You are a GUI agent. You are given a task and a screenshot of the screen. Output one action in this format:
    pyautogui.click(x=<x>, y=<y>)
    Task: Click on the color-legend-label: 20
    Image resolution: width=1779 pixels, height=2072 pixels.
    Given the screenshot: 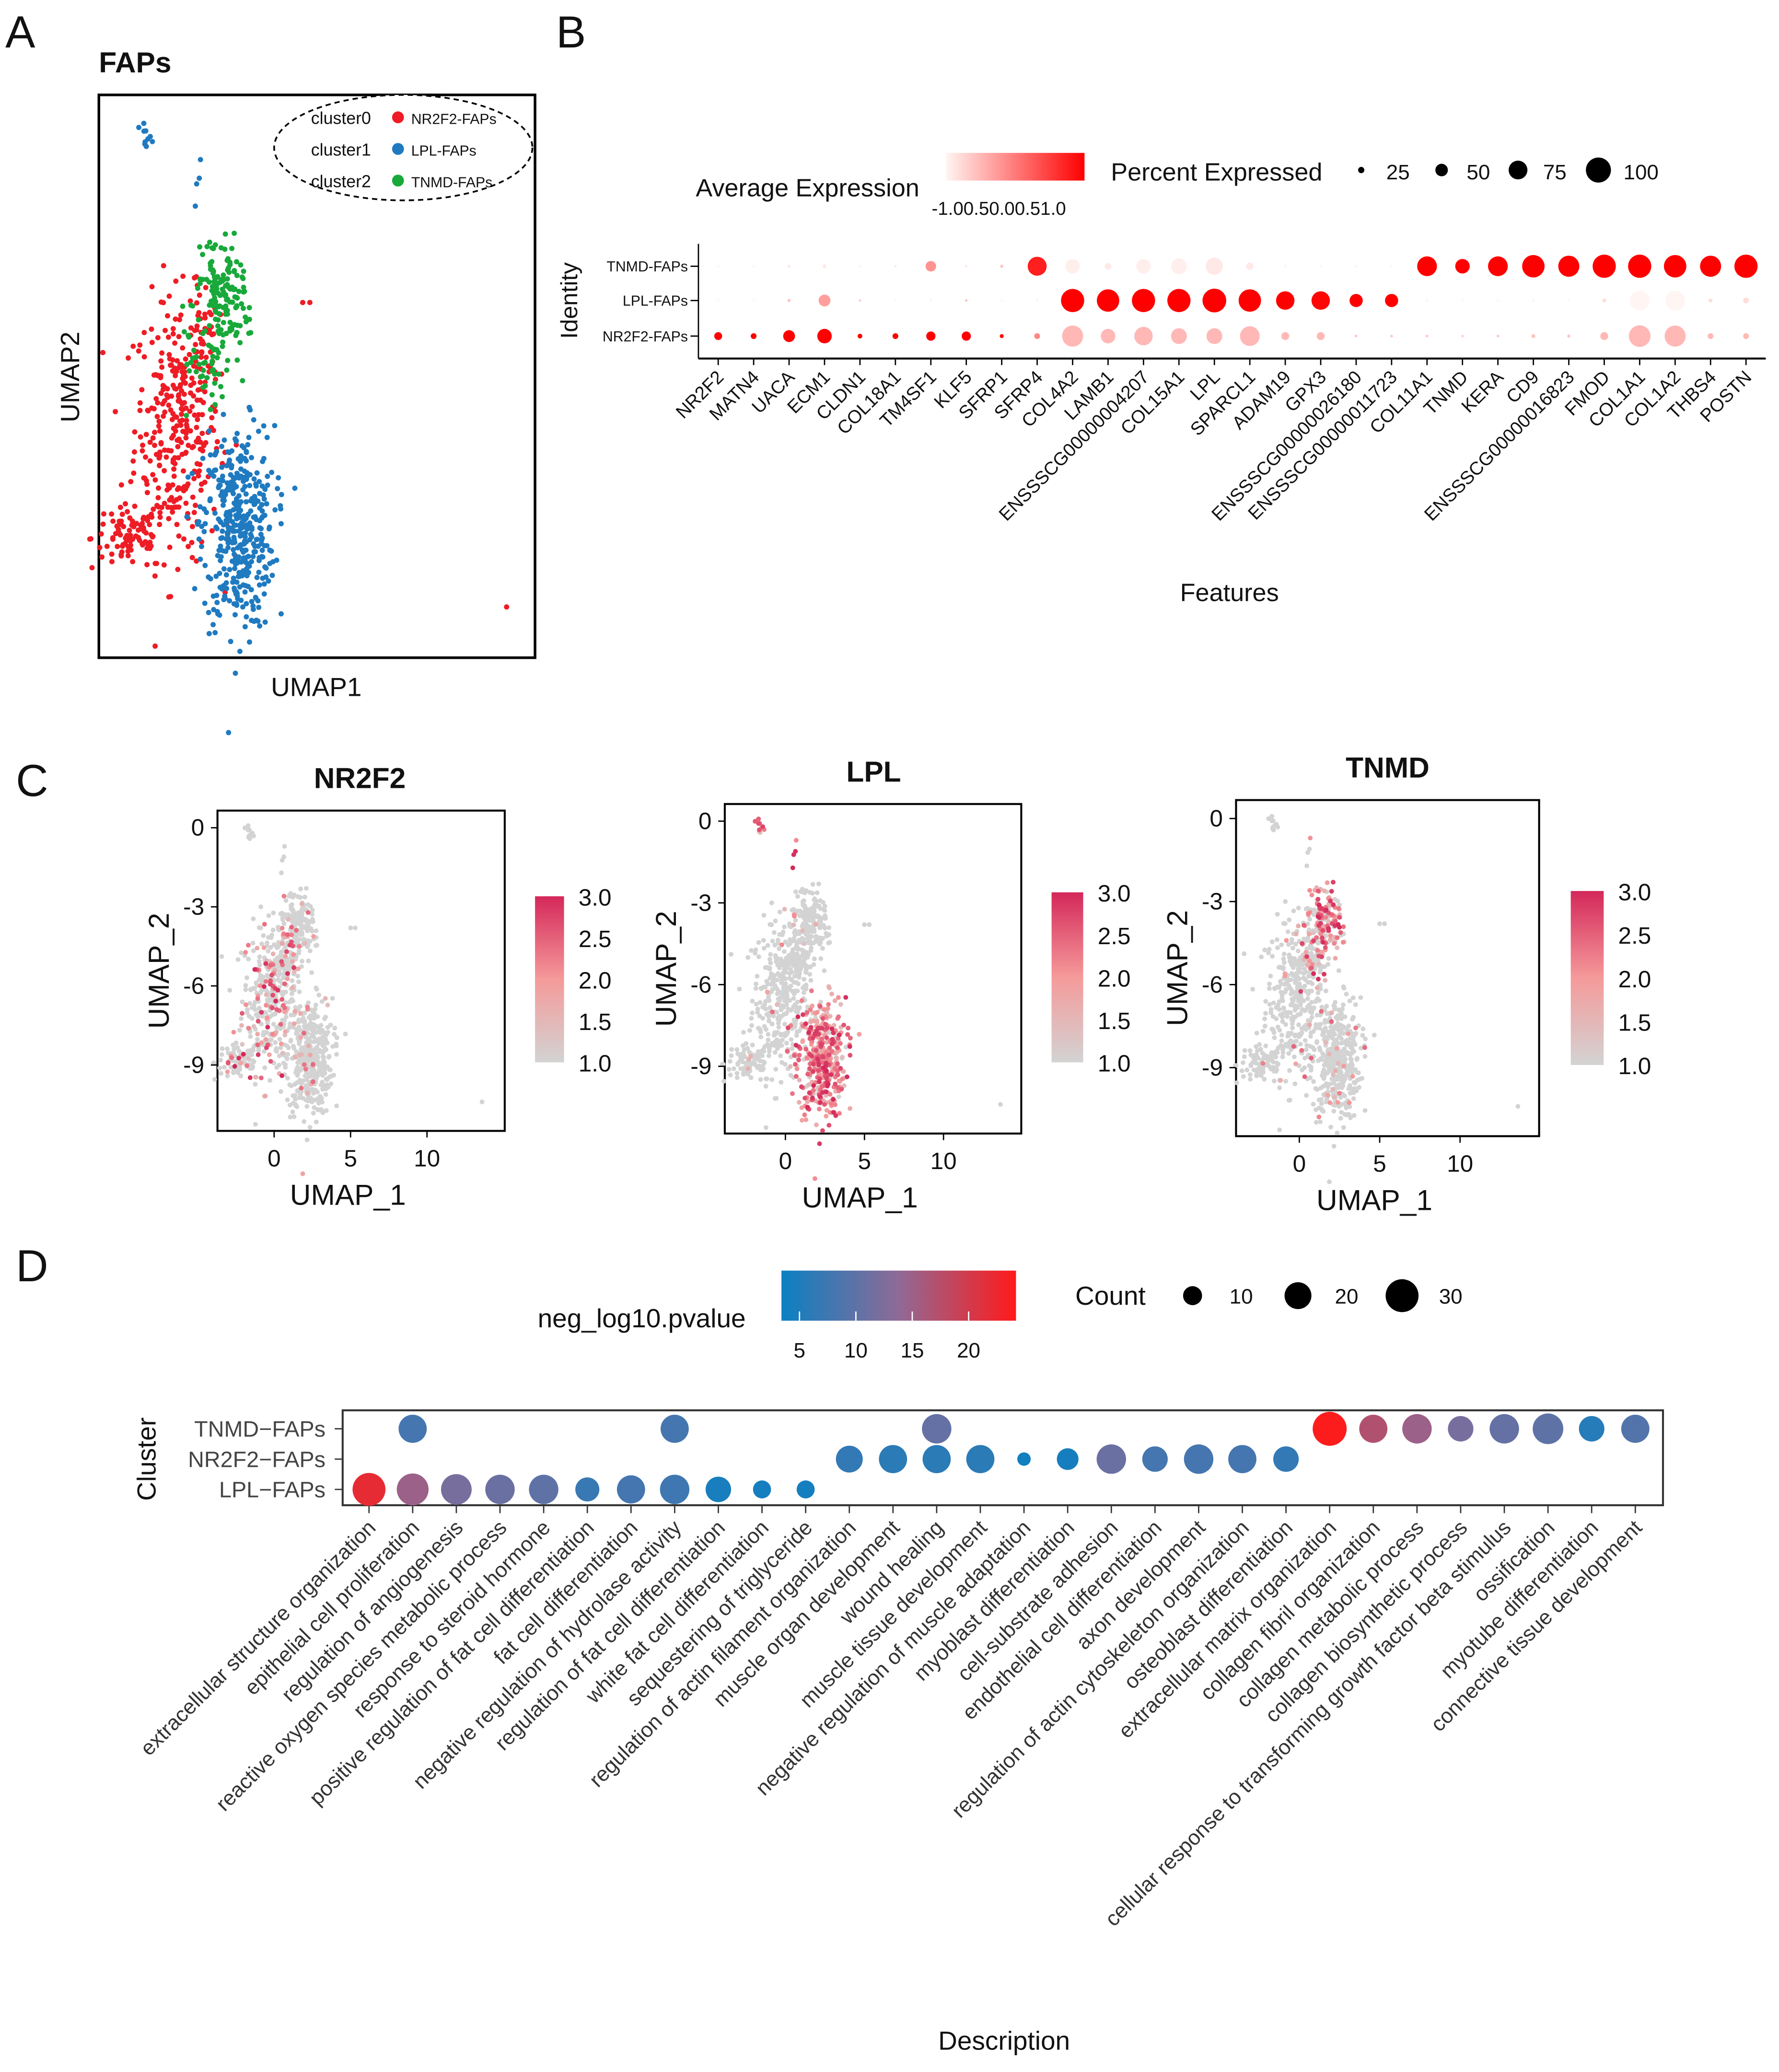 What is the action you would take?
    pyautogui.click(x=968, y=1350)
    